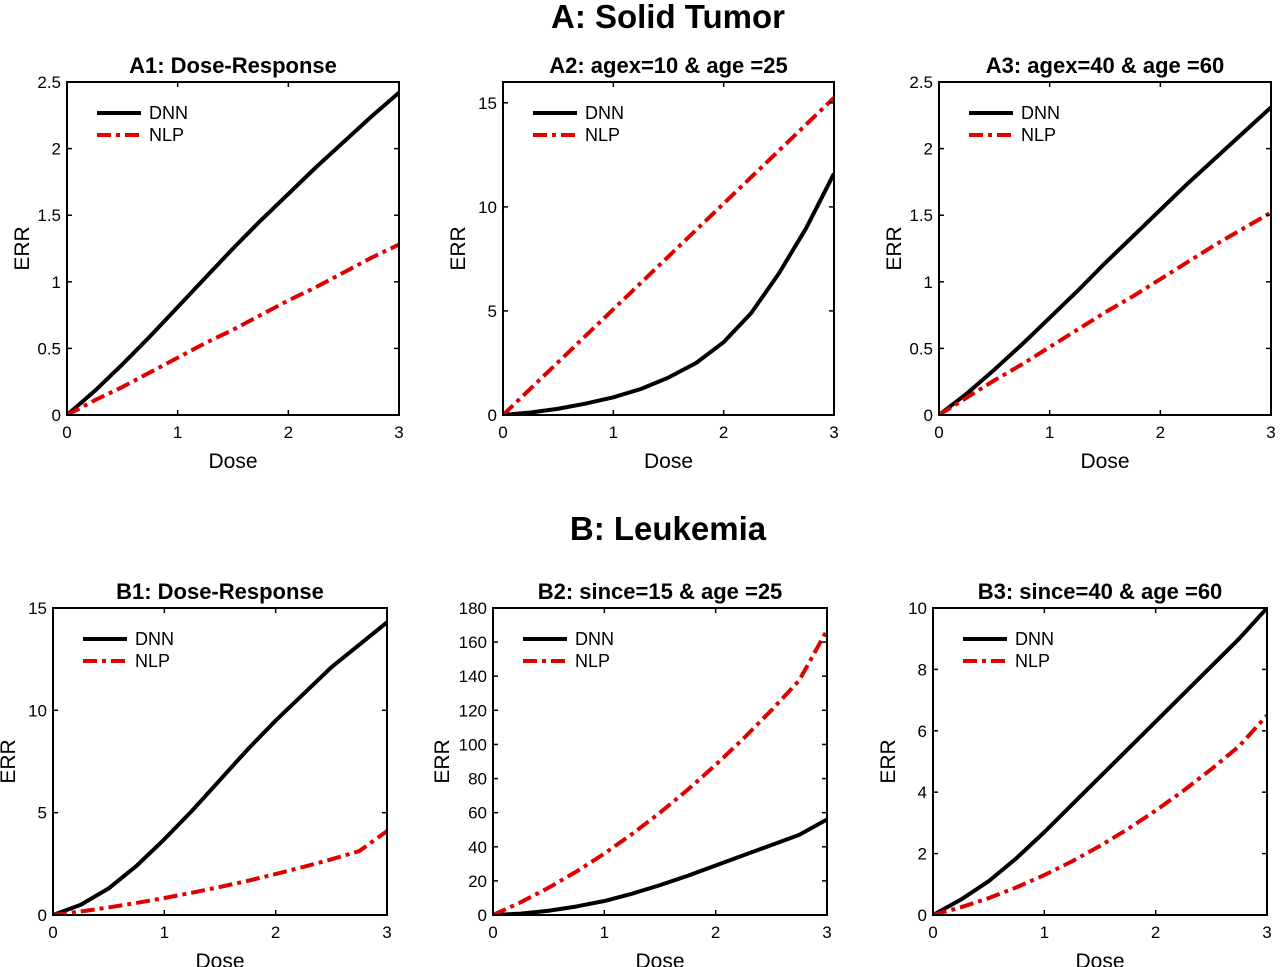 The width and height of the screenshot is (1280, 967). I want to click on chart-title: A2: agex=10 & age =25, so click(668, 65).